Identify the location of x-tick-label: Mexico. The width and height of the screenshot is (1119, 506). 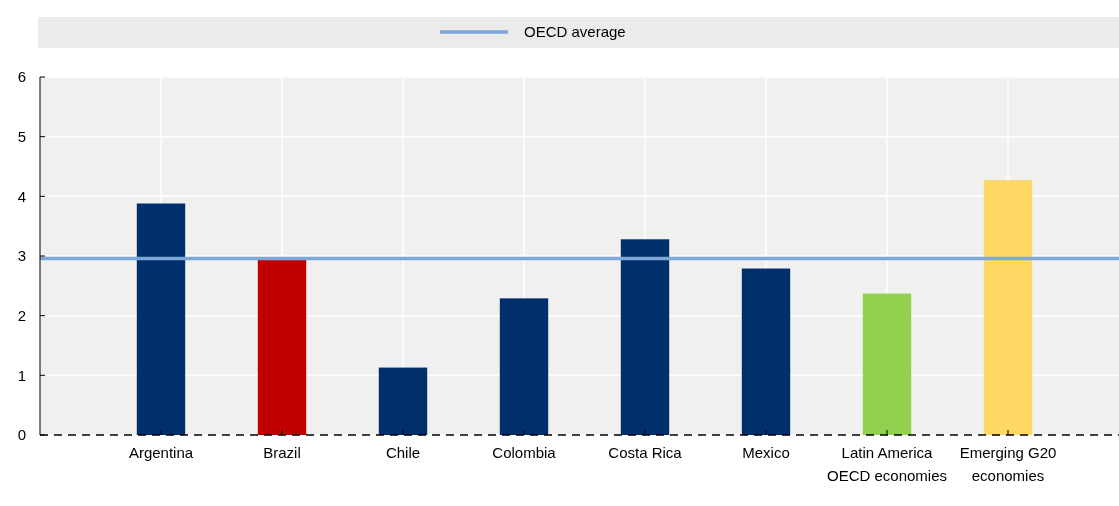
(766, 452).